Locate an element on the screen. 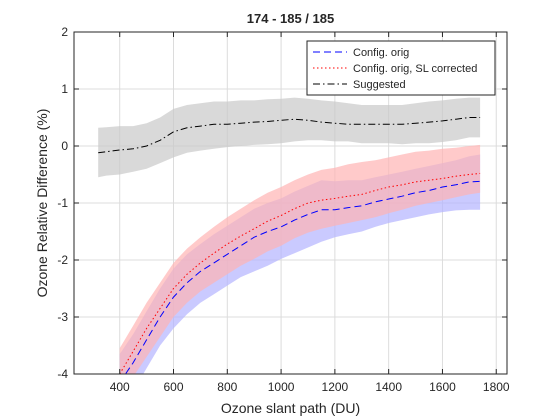 The height and width of the screenshot is (420, 560). y-tick-label: 0 is located at coordinates (64, 146).